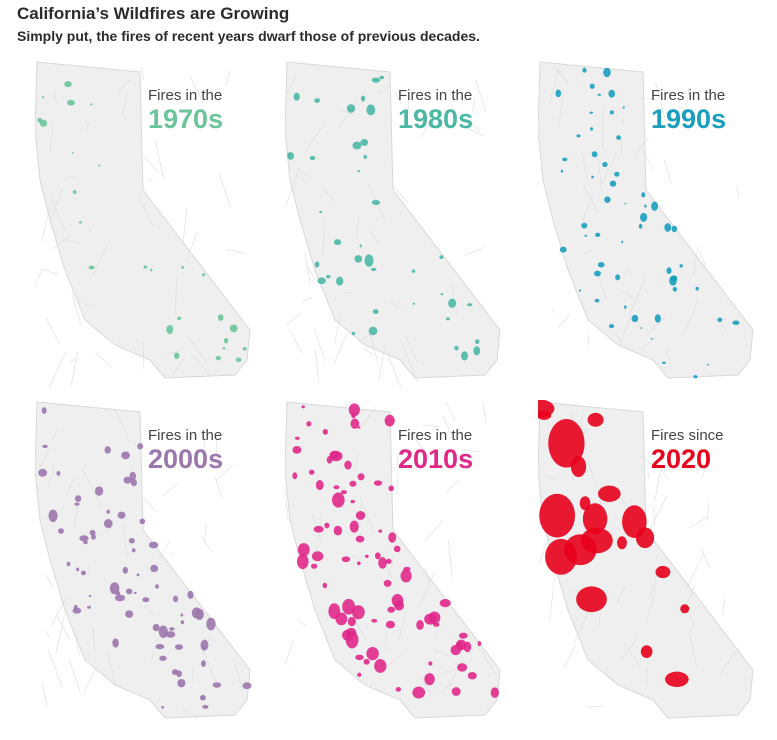  Describe the element at coordinates (185, 119) in the screenshot. I see `panel-decade: 1970s` at that location.